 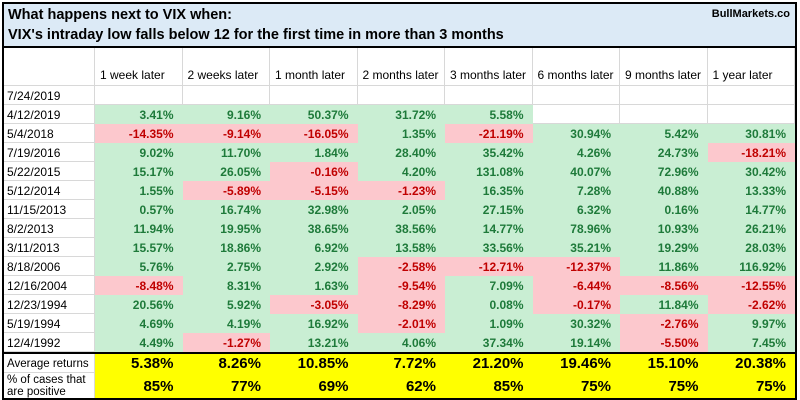 I want to click on value-cell: 30.94%, so click(x=576, y=133).